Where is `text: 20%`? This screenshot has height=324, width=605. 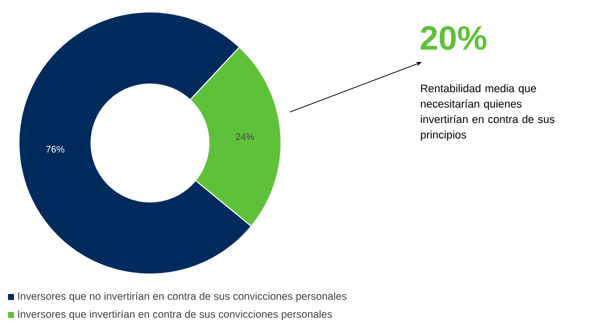
text: 20% is located at coordinates (453, 38).